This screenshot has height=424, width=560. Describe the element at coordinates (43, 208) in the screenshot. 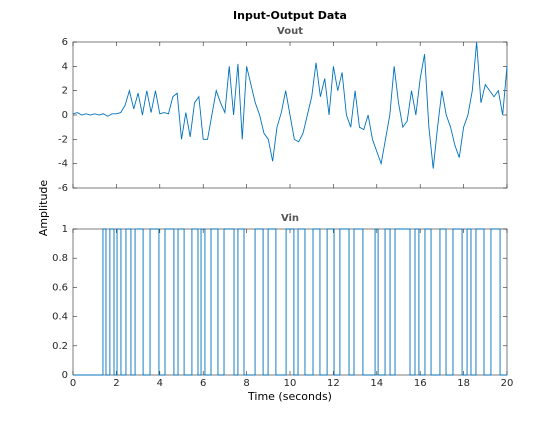

I see `y-axis-label: Amplitude` at that location.